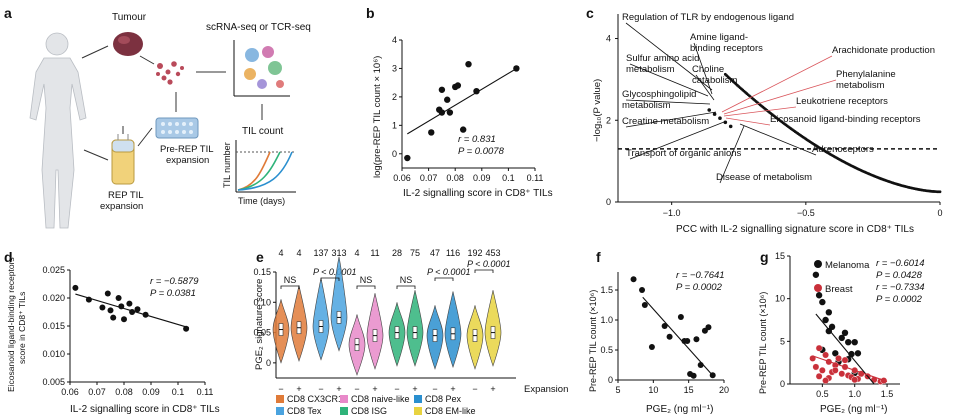  Describe the element at coordinates (900, 263) in the screenshot. I see `stat-r-melanoma: r = −0.6014` at that location.